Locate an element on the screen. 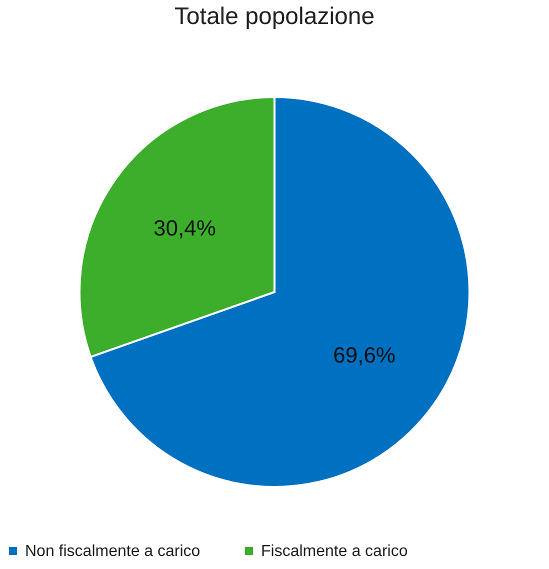  data-label: 30,4% is located at coordinates (185, 227).